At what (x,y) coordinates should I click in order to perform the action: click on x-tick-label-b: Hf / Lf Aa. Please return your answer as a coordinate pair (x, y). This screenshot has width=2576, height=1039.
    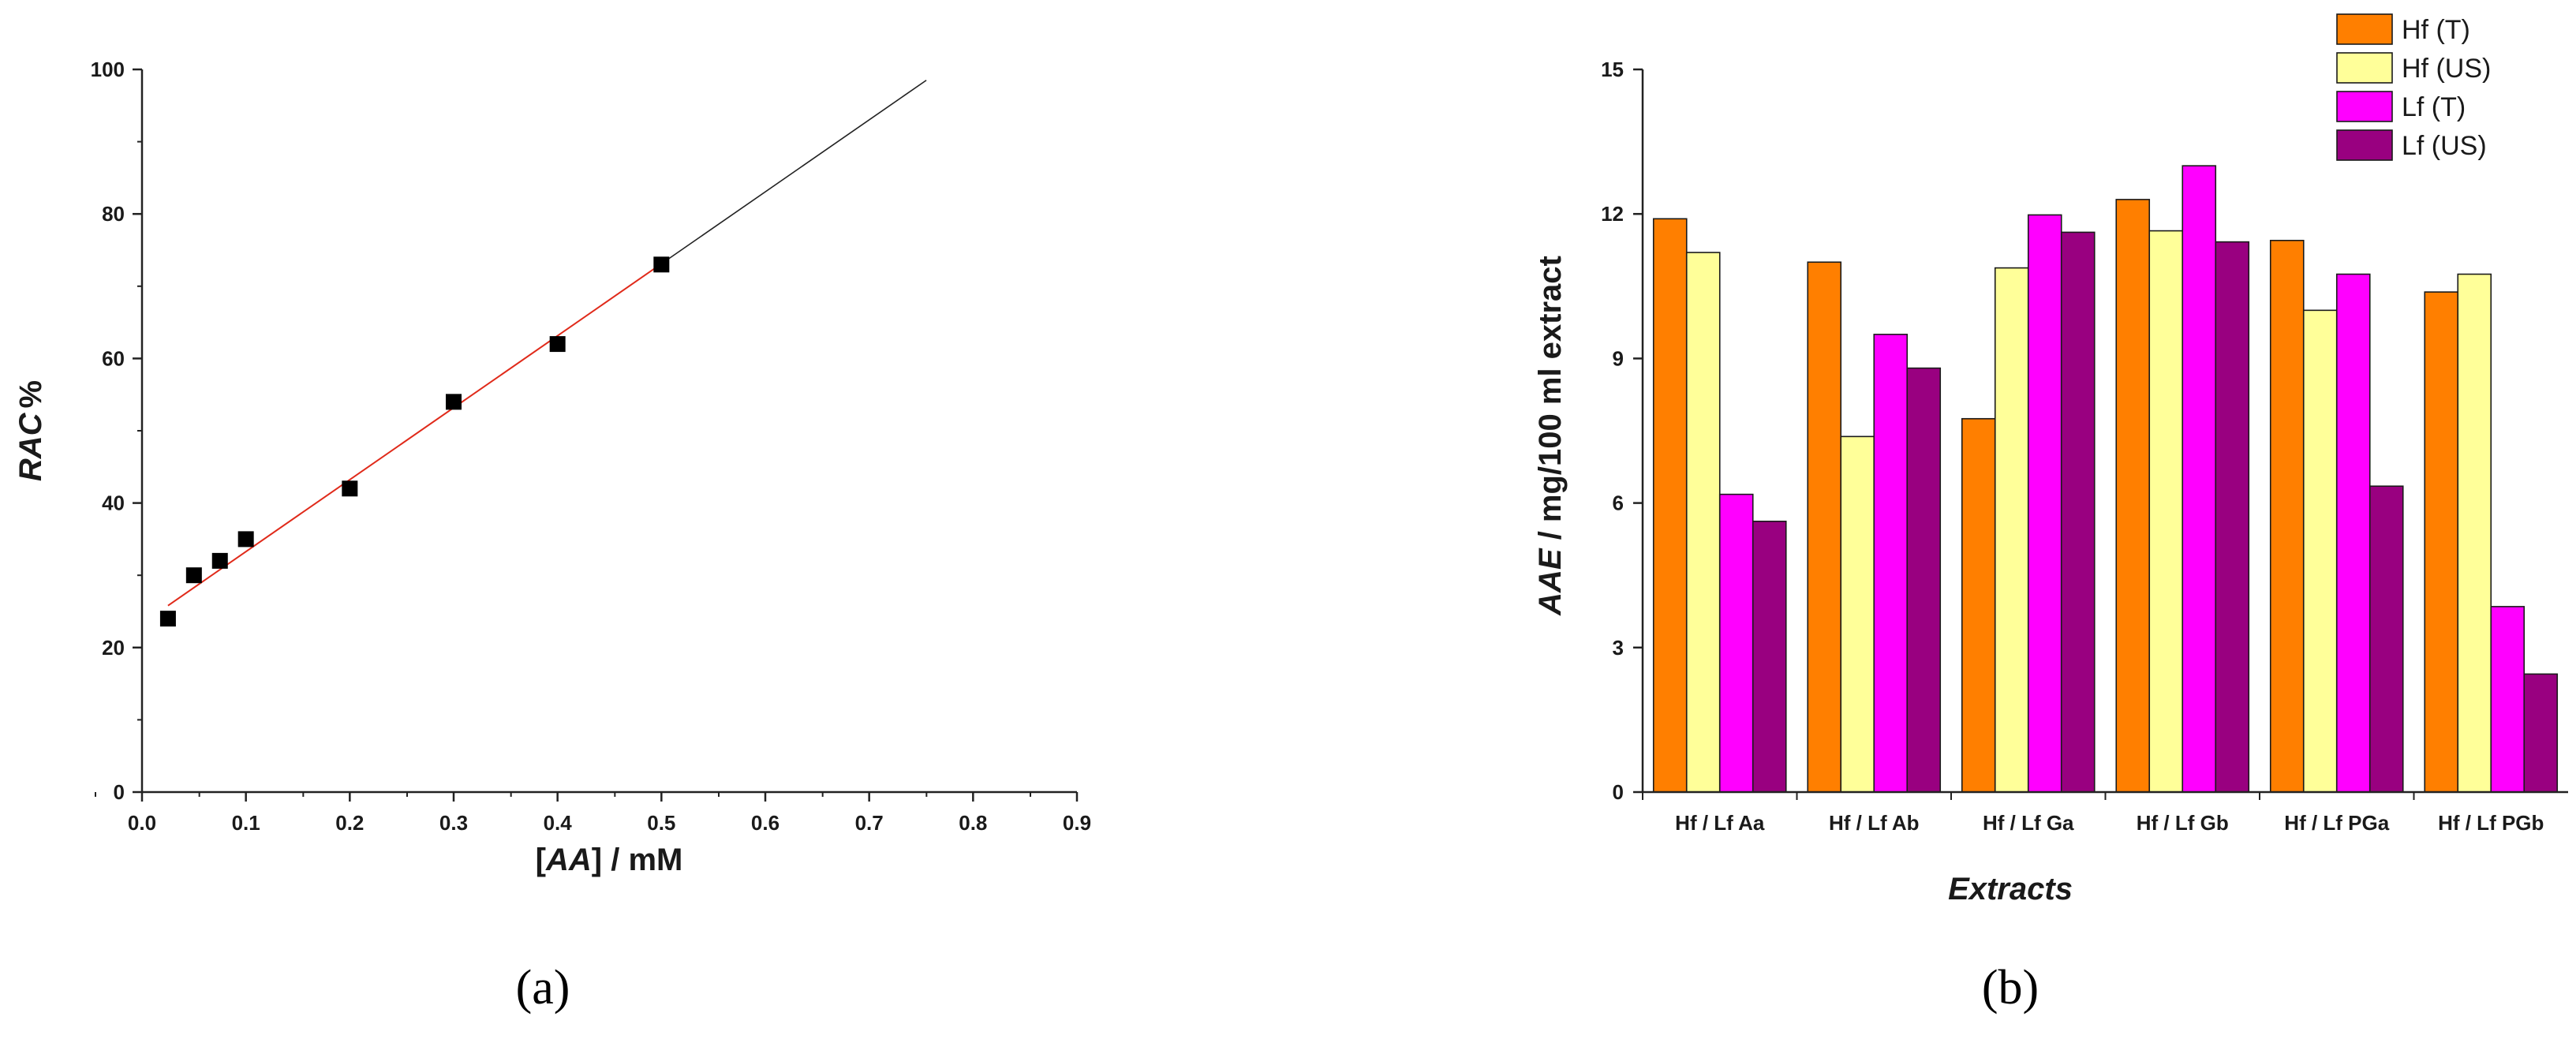
    Looking at the image, I should click on (1720, 823).